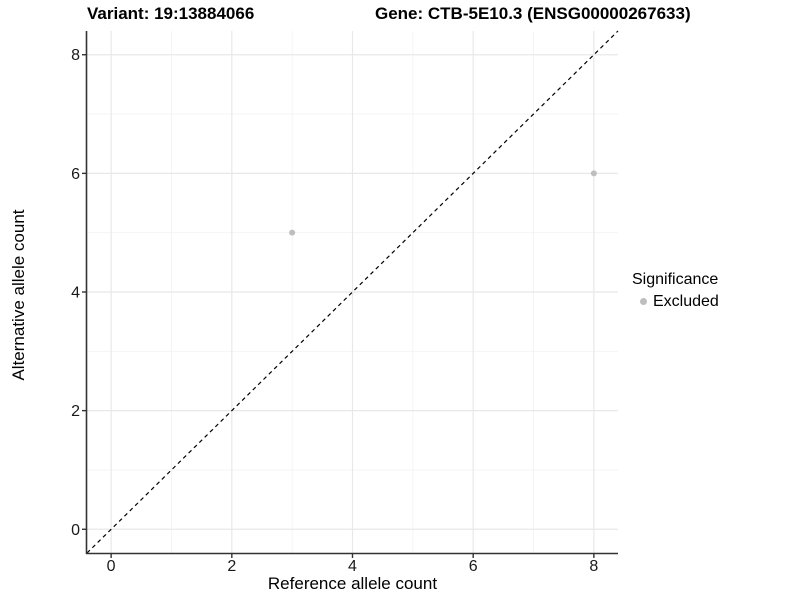 Image resolution: width=800 pixels, height=600 pixels. Describe the element at coordinates (75, 530) in the screenshot. I see `y-tick-label: 0` at that location.